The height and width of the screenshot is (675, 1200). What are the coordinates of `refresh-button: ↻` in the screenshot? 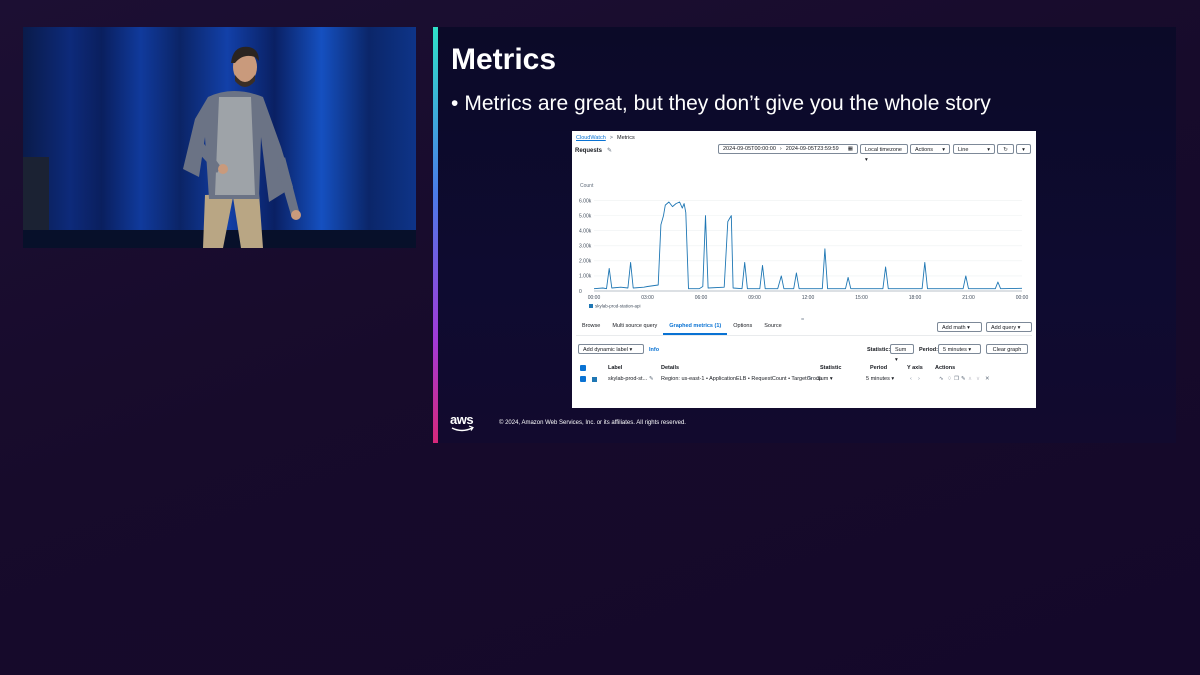 It's located at (1005, 149).